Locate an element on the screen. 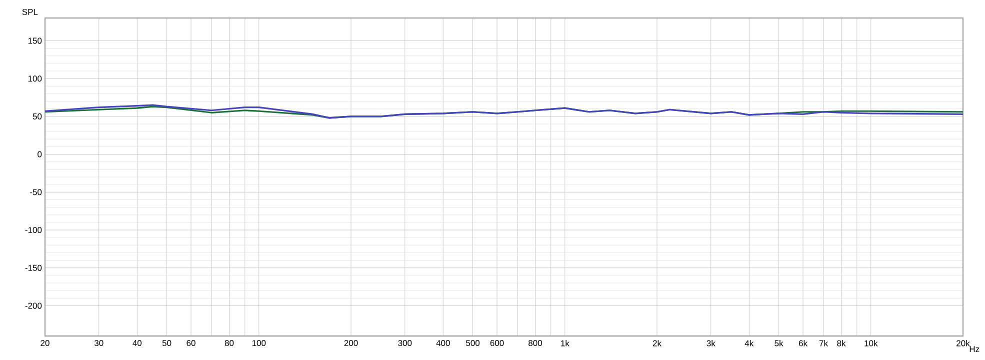 This screenshot has width=985, height=360. x-tick-label: 80 is located at coordinates (229, 343).